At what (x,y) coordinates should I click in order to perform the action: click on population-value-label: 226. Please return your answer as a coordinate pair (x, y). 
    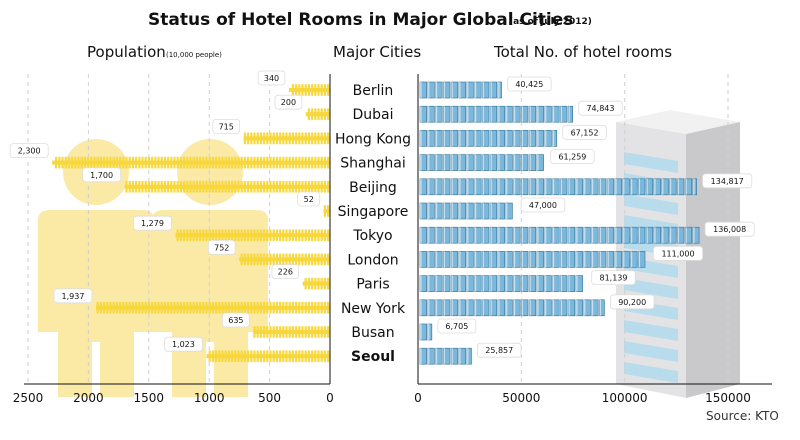
    Looking at the image, I should click on (285, 272).